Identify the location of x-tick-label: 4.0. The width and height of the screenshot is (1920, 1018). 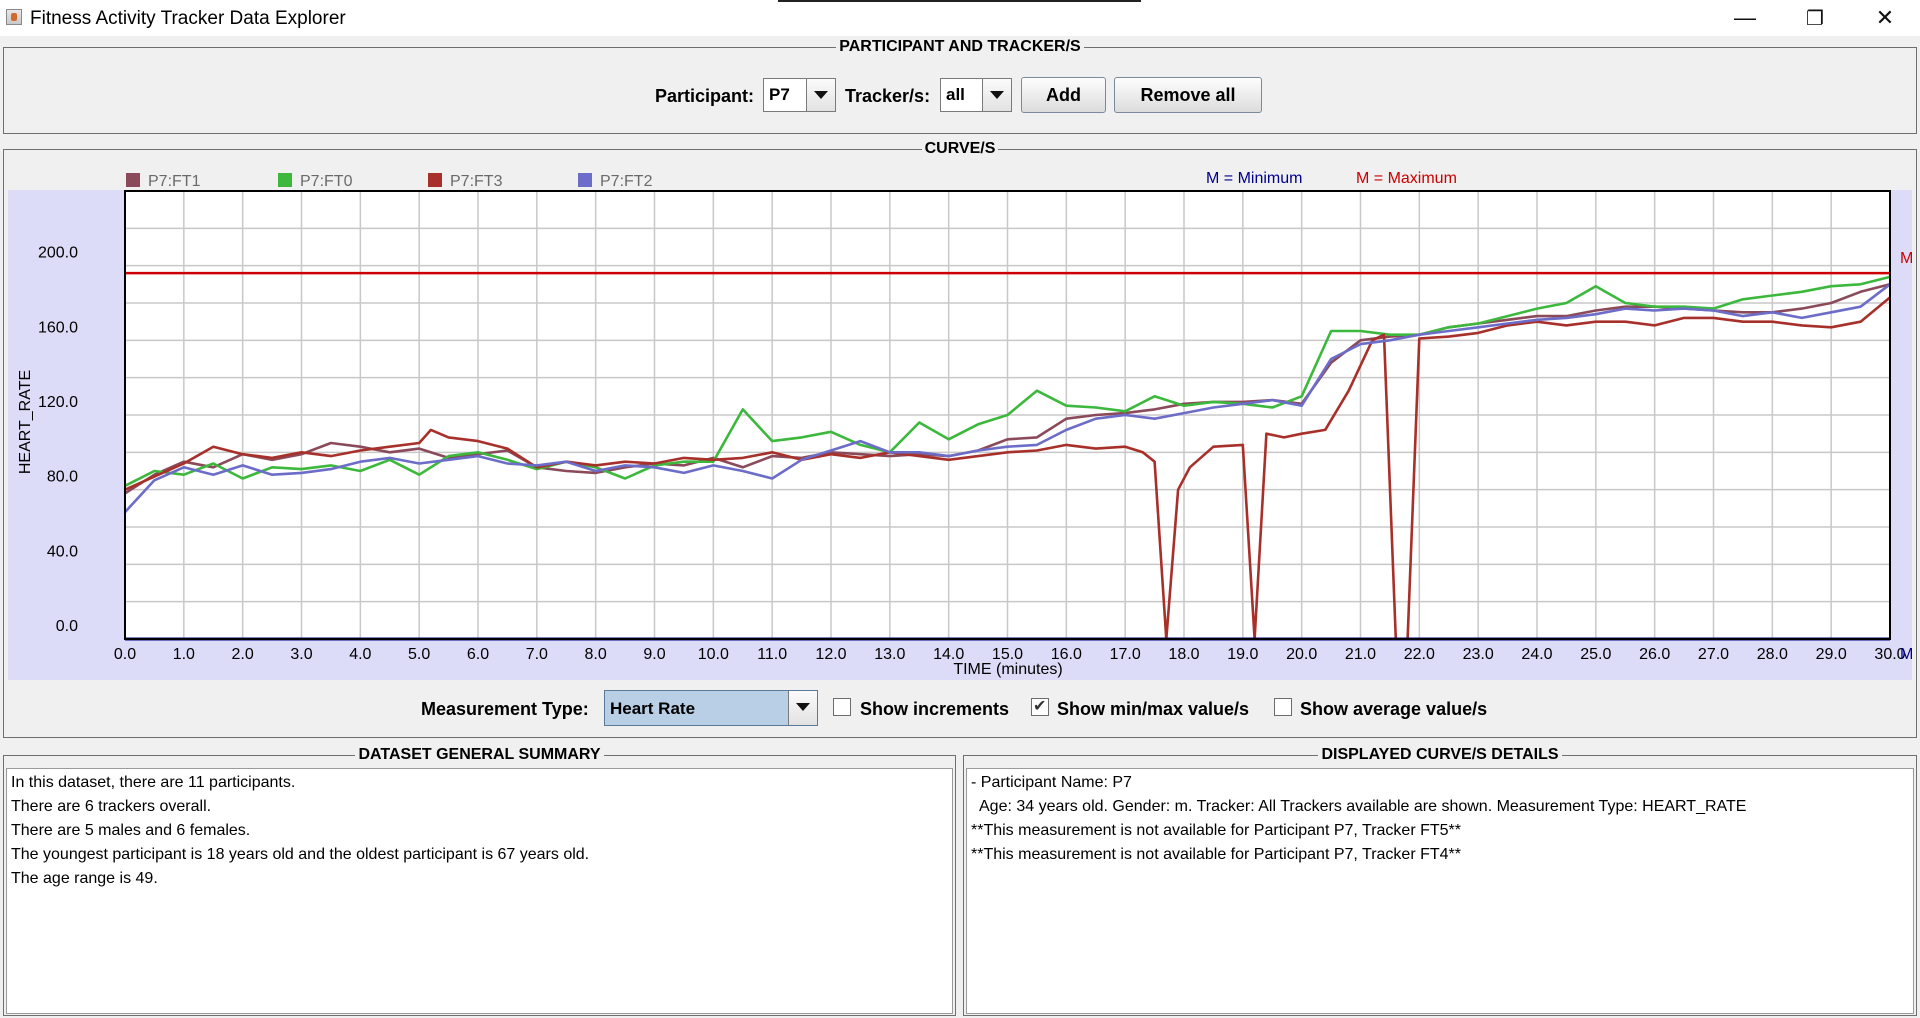
(360, 654).